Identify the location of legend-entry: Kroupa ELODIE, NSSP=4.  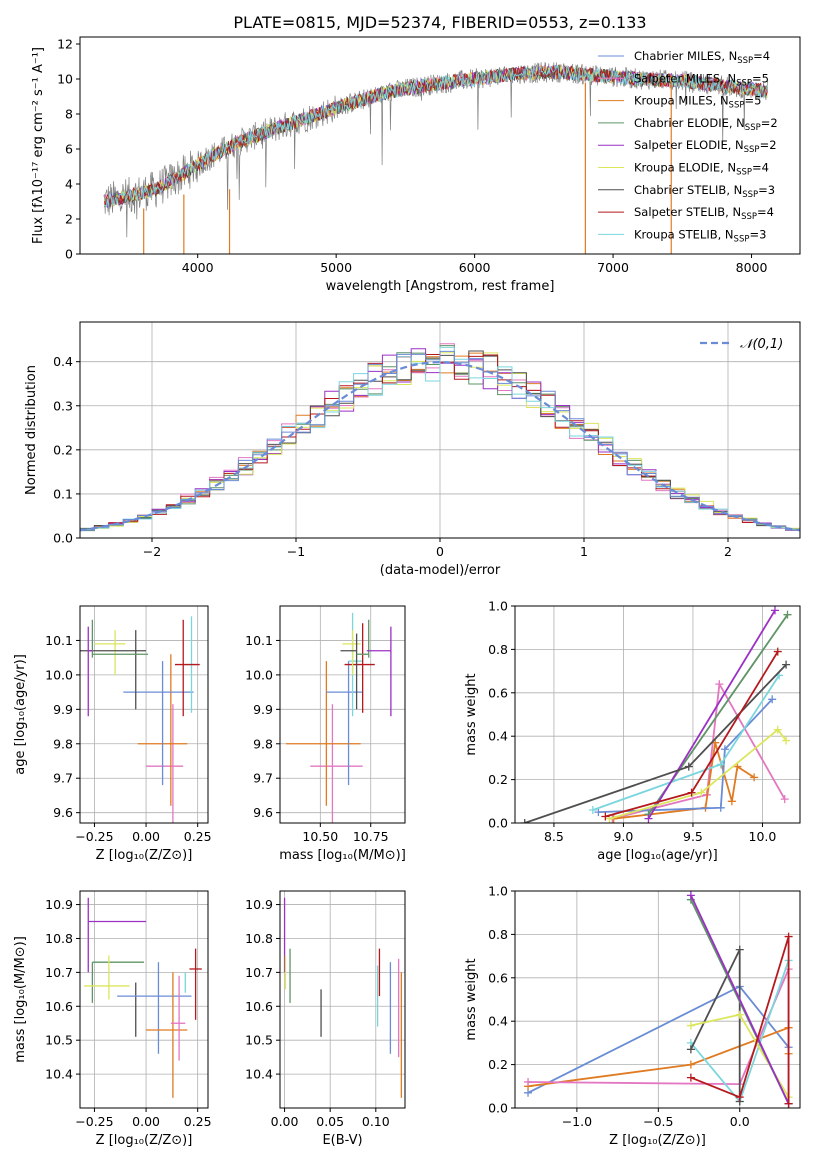
(701, 169).